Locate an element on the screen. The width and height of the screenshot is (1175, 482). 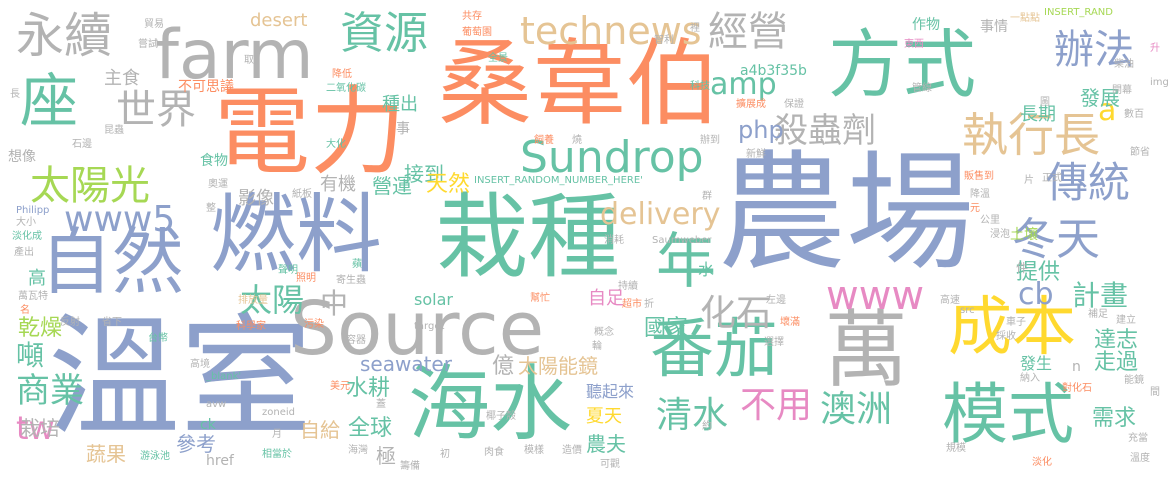
word: desert is located at coordinates (279, 20).